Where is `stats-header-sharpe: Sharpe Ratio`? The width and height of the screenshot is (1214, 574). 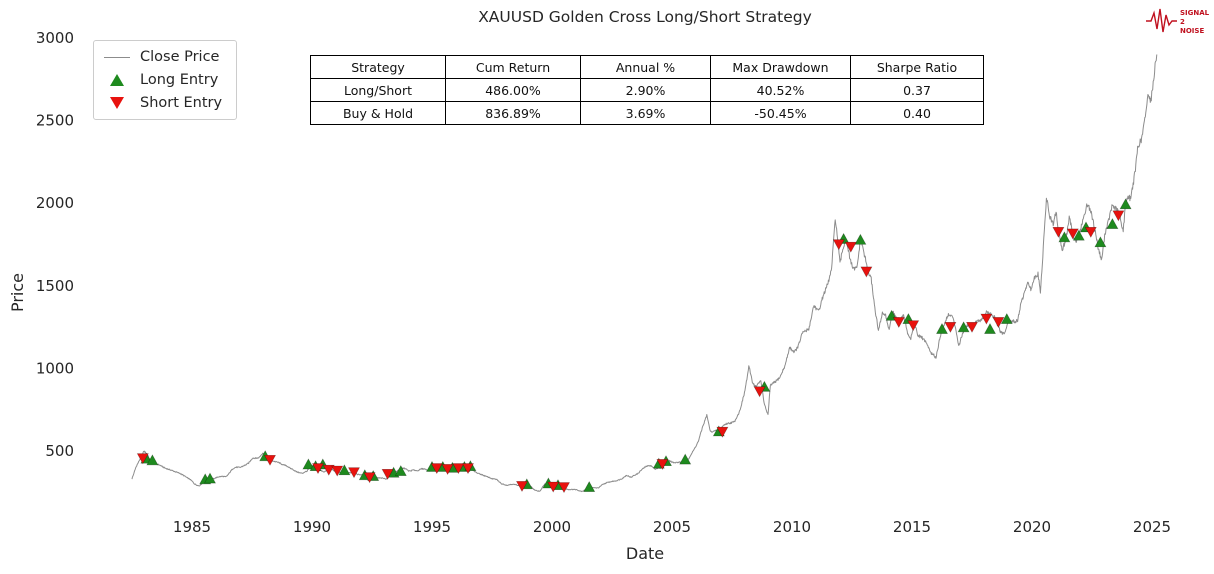
stats-header-sharpe: Sharpe Ratio is located at coordinates (917, 67).